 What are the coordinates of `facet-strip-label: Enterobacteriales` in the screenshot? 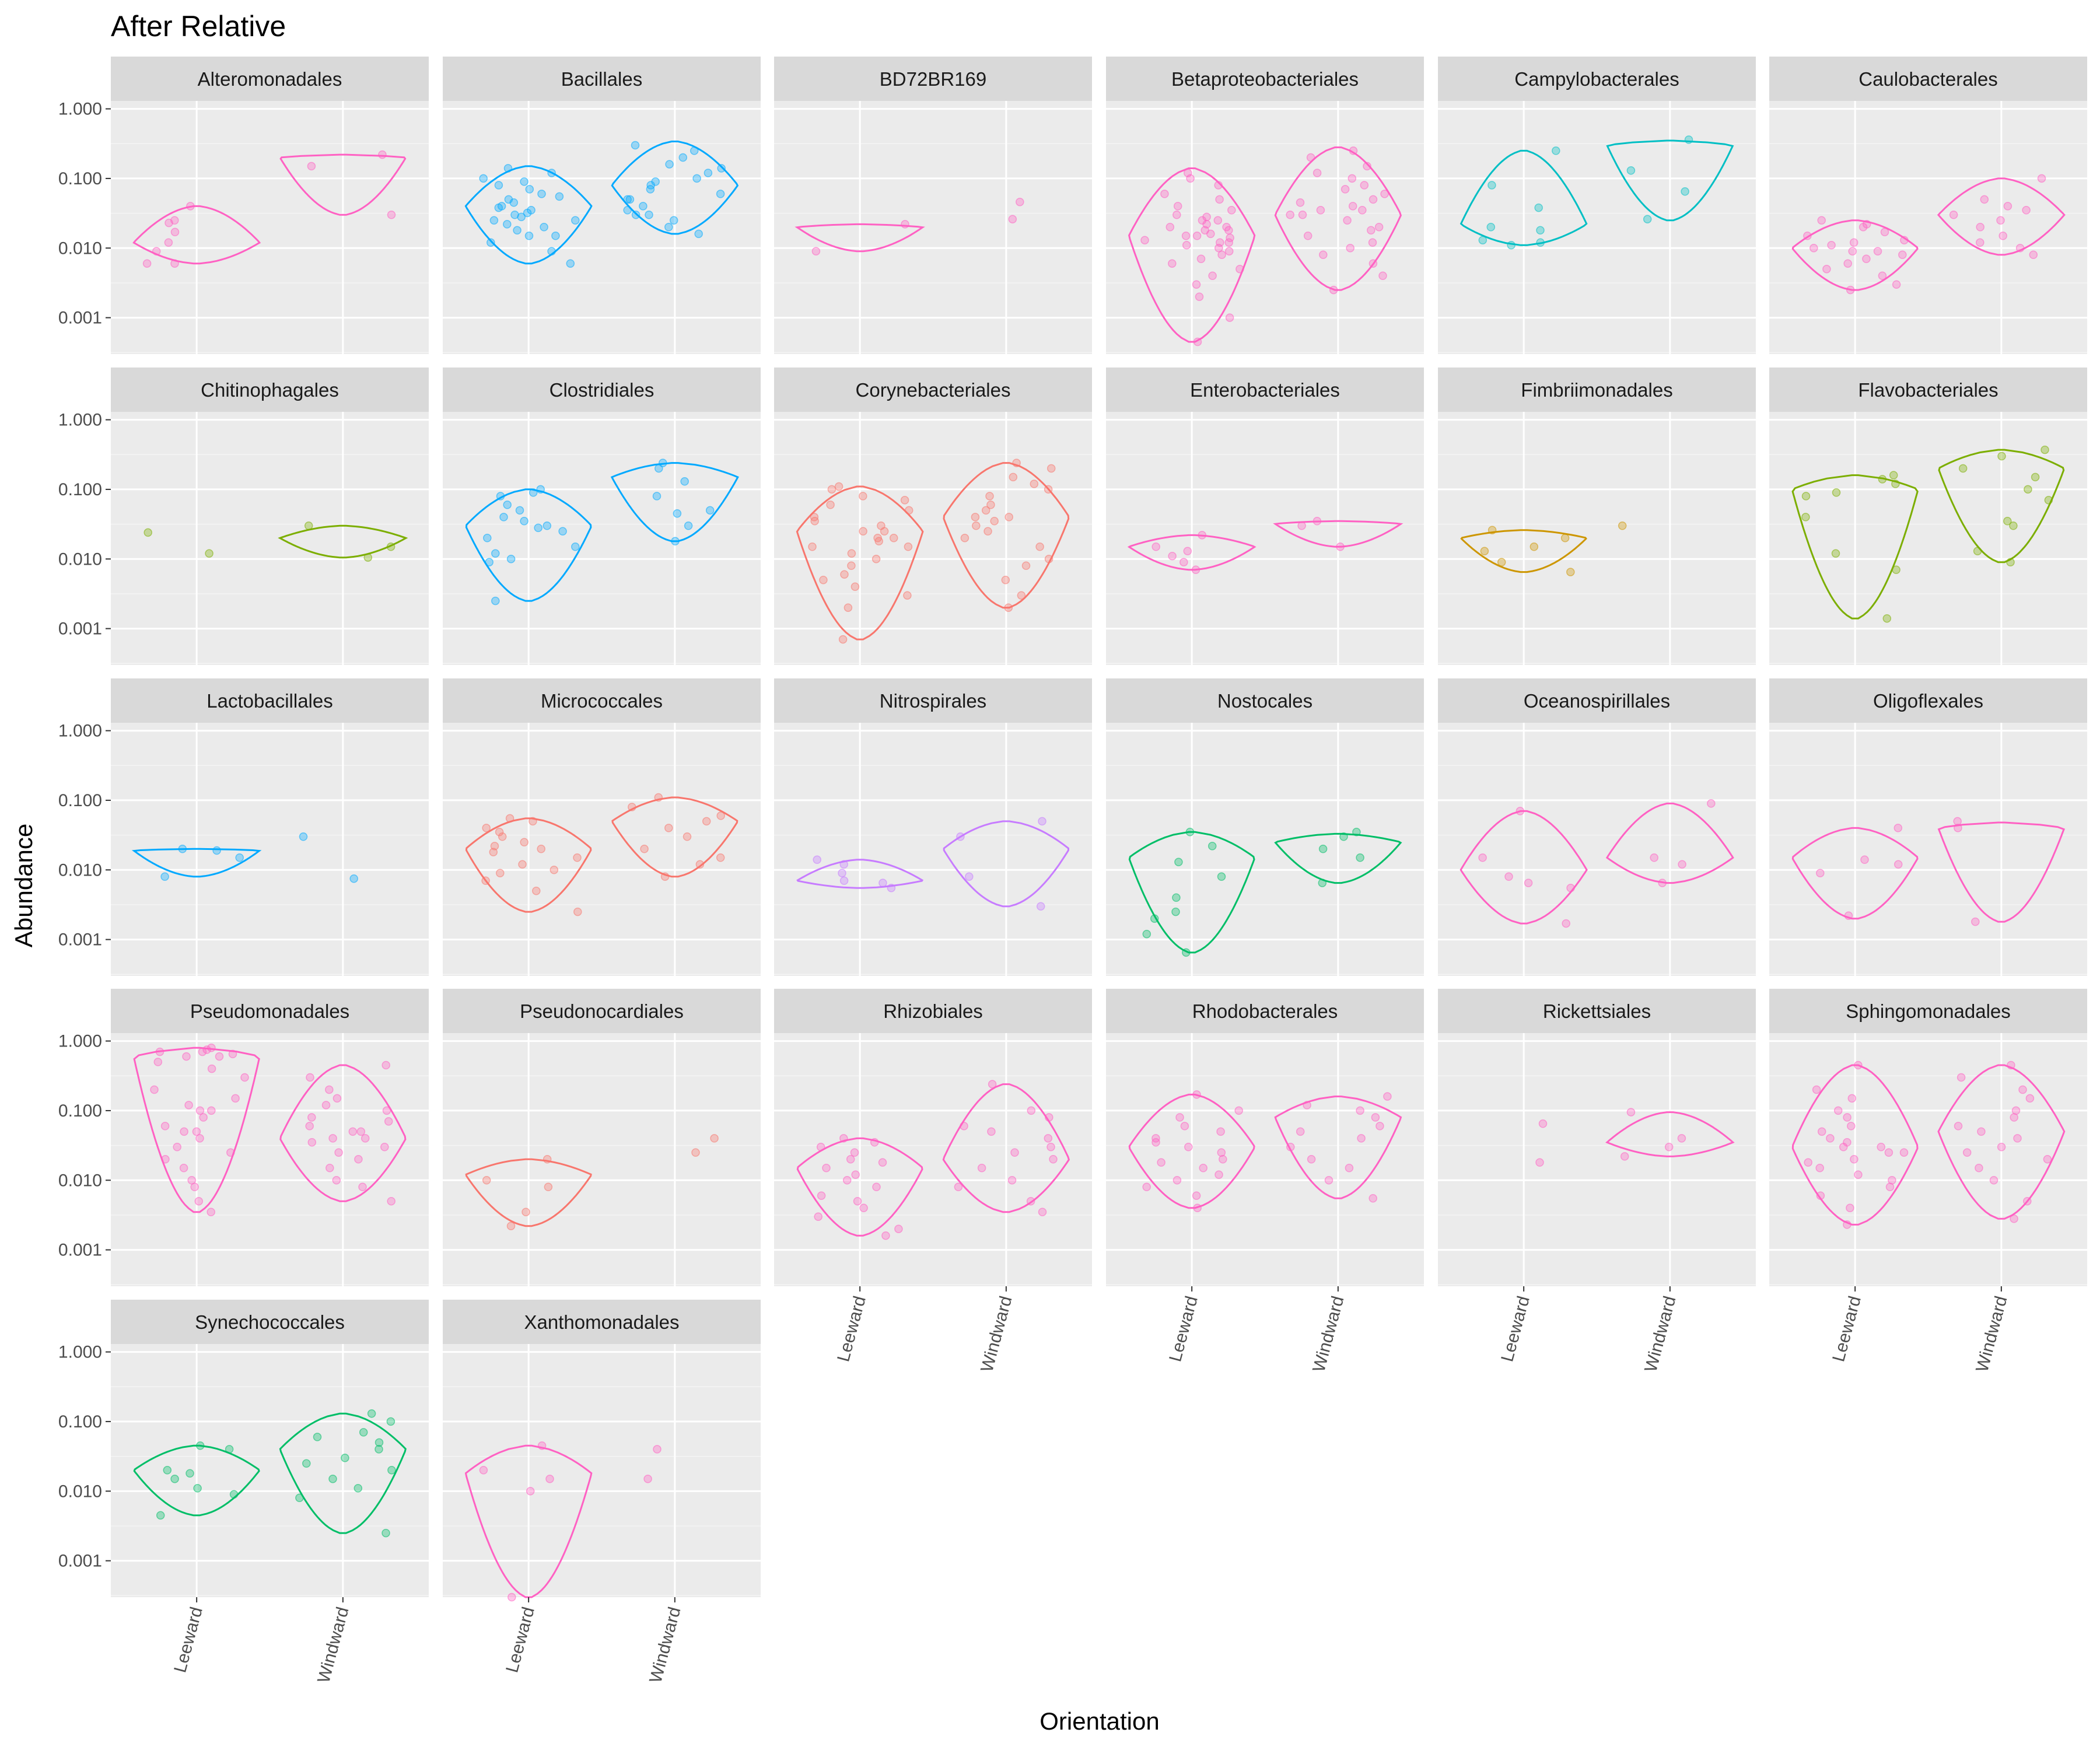 It's located at (1265, 390).